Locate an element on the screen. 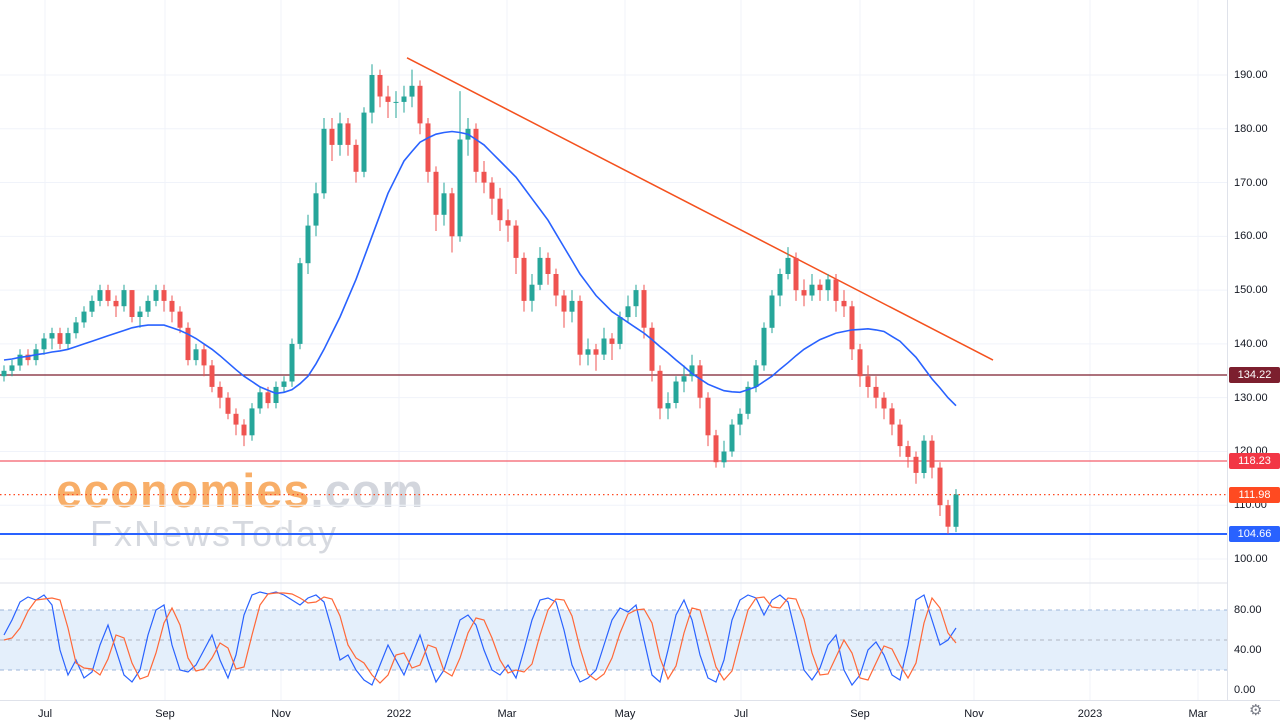  time-axis-label: 2022 is located at coordinates (399, 714).